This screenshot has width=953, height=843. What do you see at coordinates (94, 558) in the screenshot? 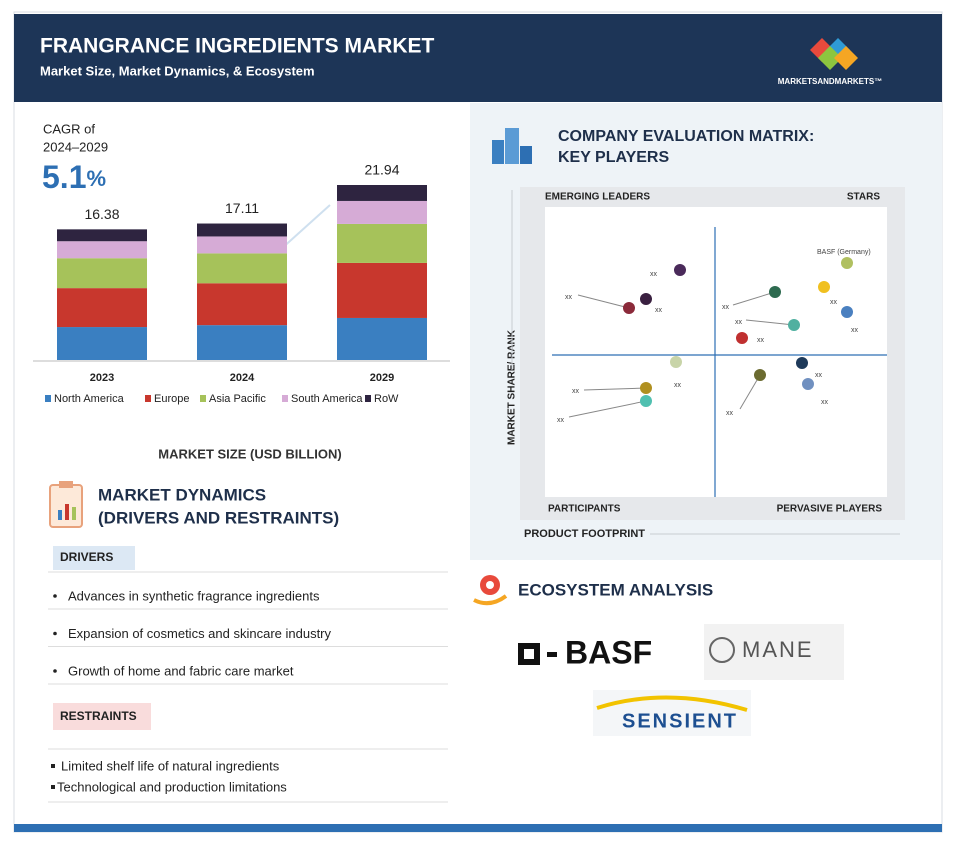
I see `drivers-tag` at bounding box center [94, 558].